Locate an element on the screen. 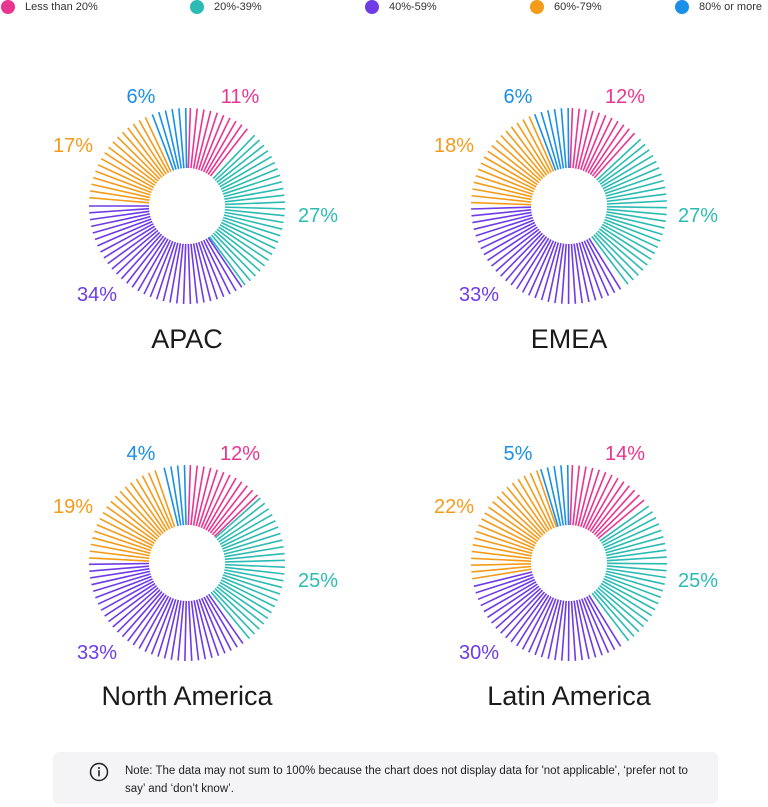  legend-swatch-80-or-more is located at coordinates (682, 7).